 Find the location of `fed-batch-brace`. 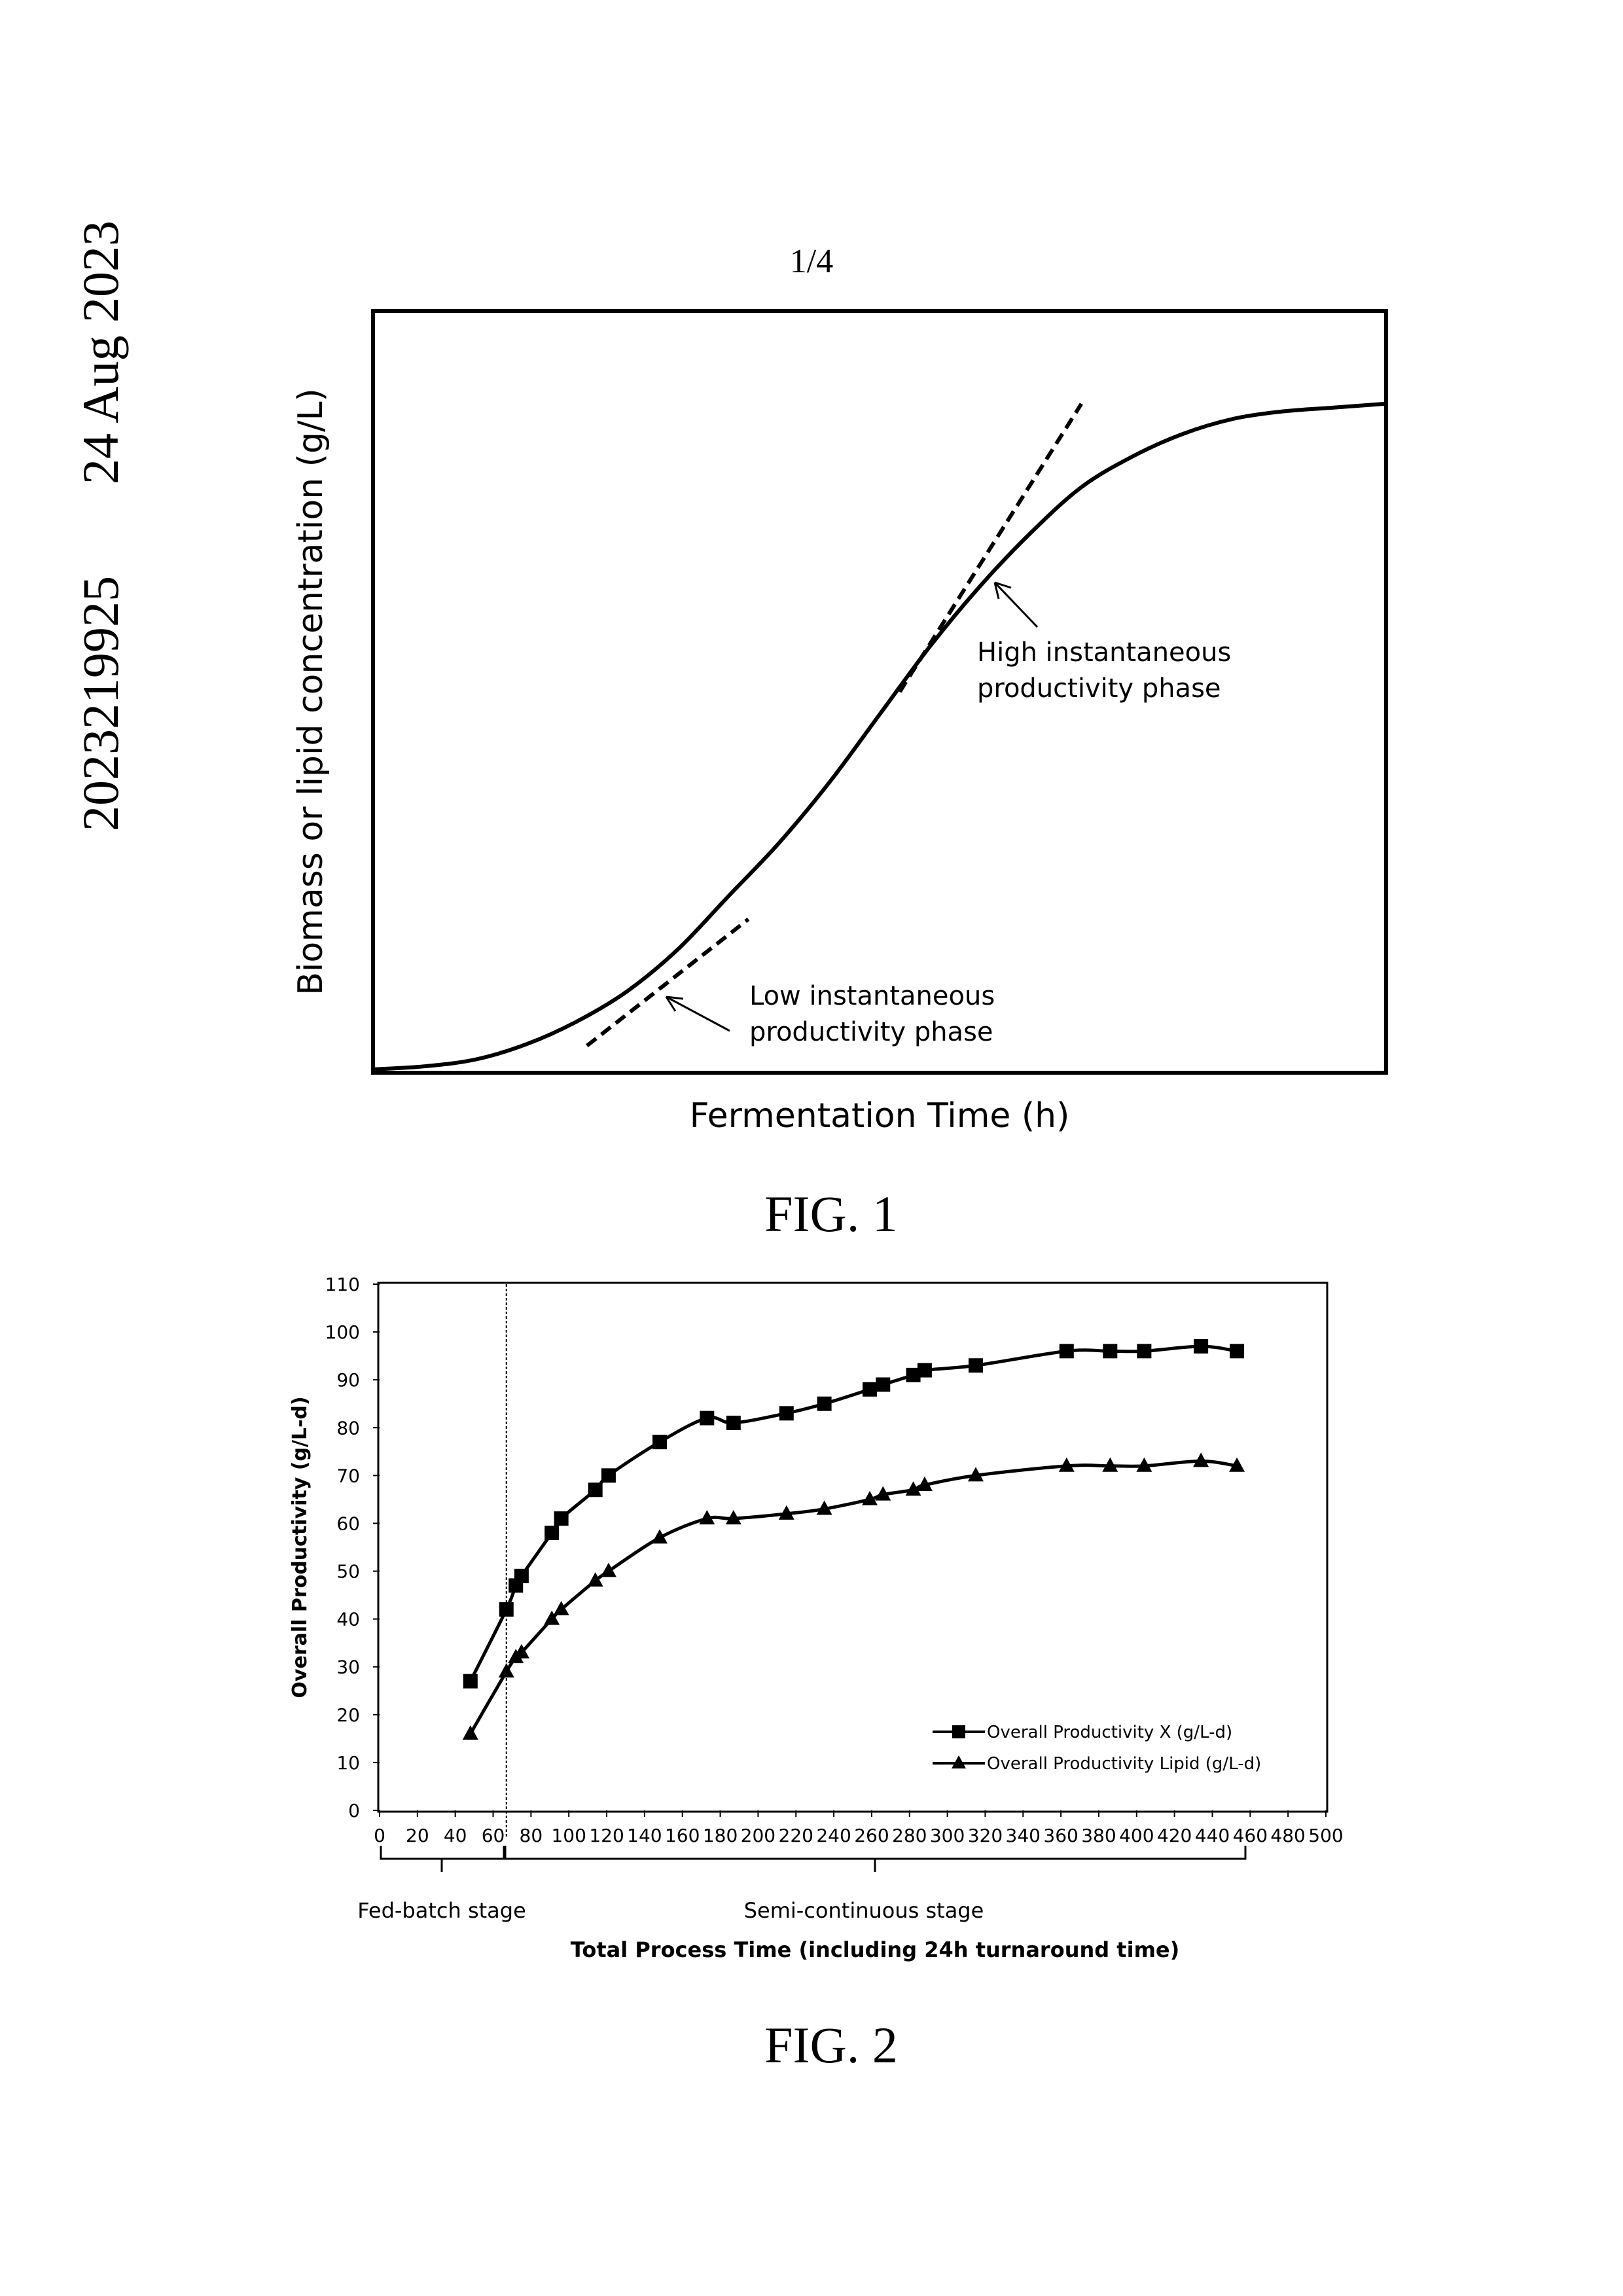

fed-batch-brace is located at coordinates (442, 1859).